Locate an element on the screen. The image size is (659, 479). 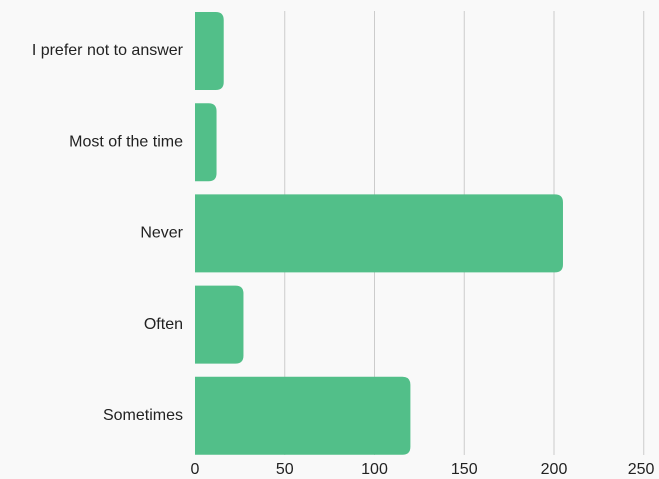
bar-i-prefer-not-to-answer is located at coordinates (209, 51).